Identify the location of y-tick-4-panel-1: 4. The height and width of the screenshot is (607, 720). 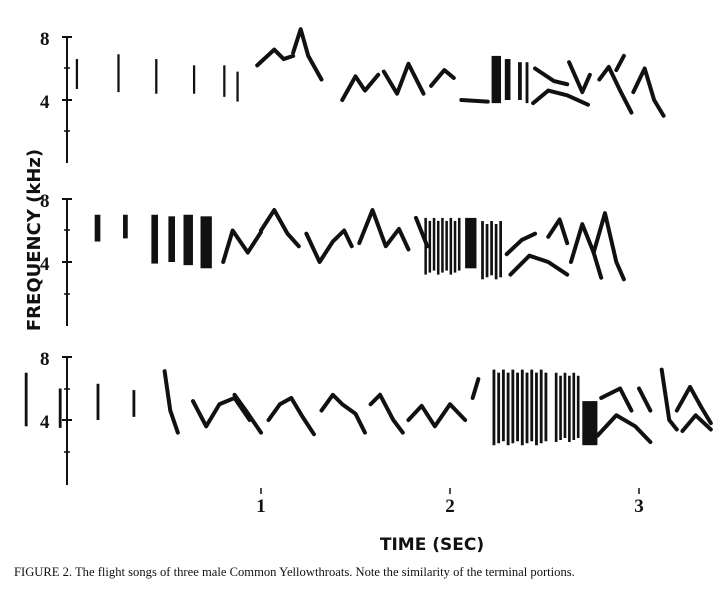
(45, 102).